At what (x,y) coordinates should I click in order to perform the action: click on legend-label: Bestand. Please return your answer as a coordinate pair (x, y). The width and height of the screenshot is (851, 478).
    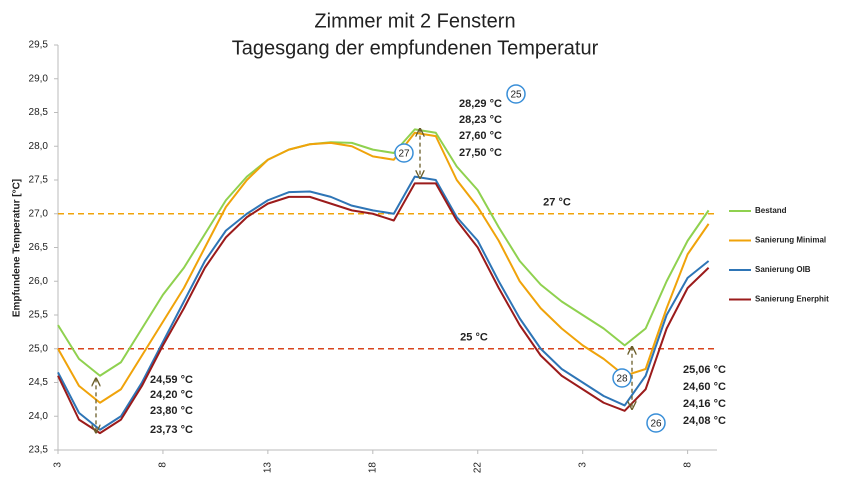
    Looking at the image, I should click on (771, 210).